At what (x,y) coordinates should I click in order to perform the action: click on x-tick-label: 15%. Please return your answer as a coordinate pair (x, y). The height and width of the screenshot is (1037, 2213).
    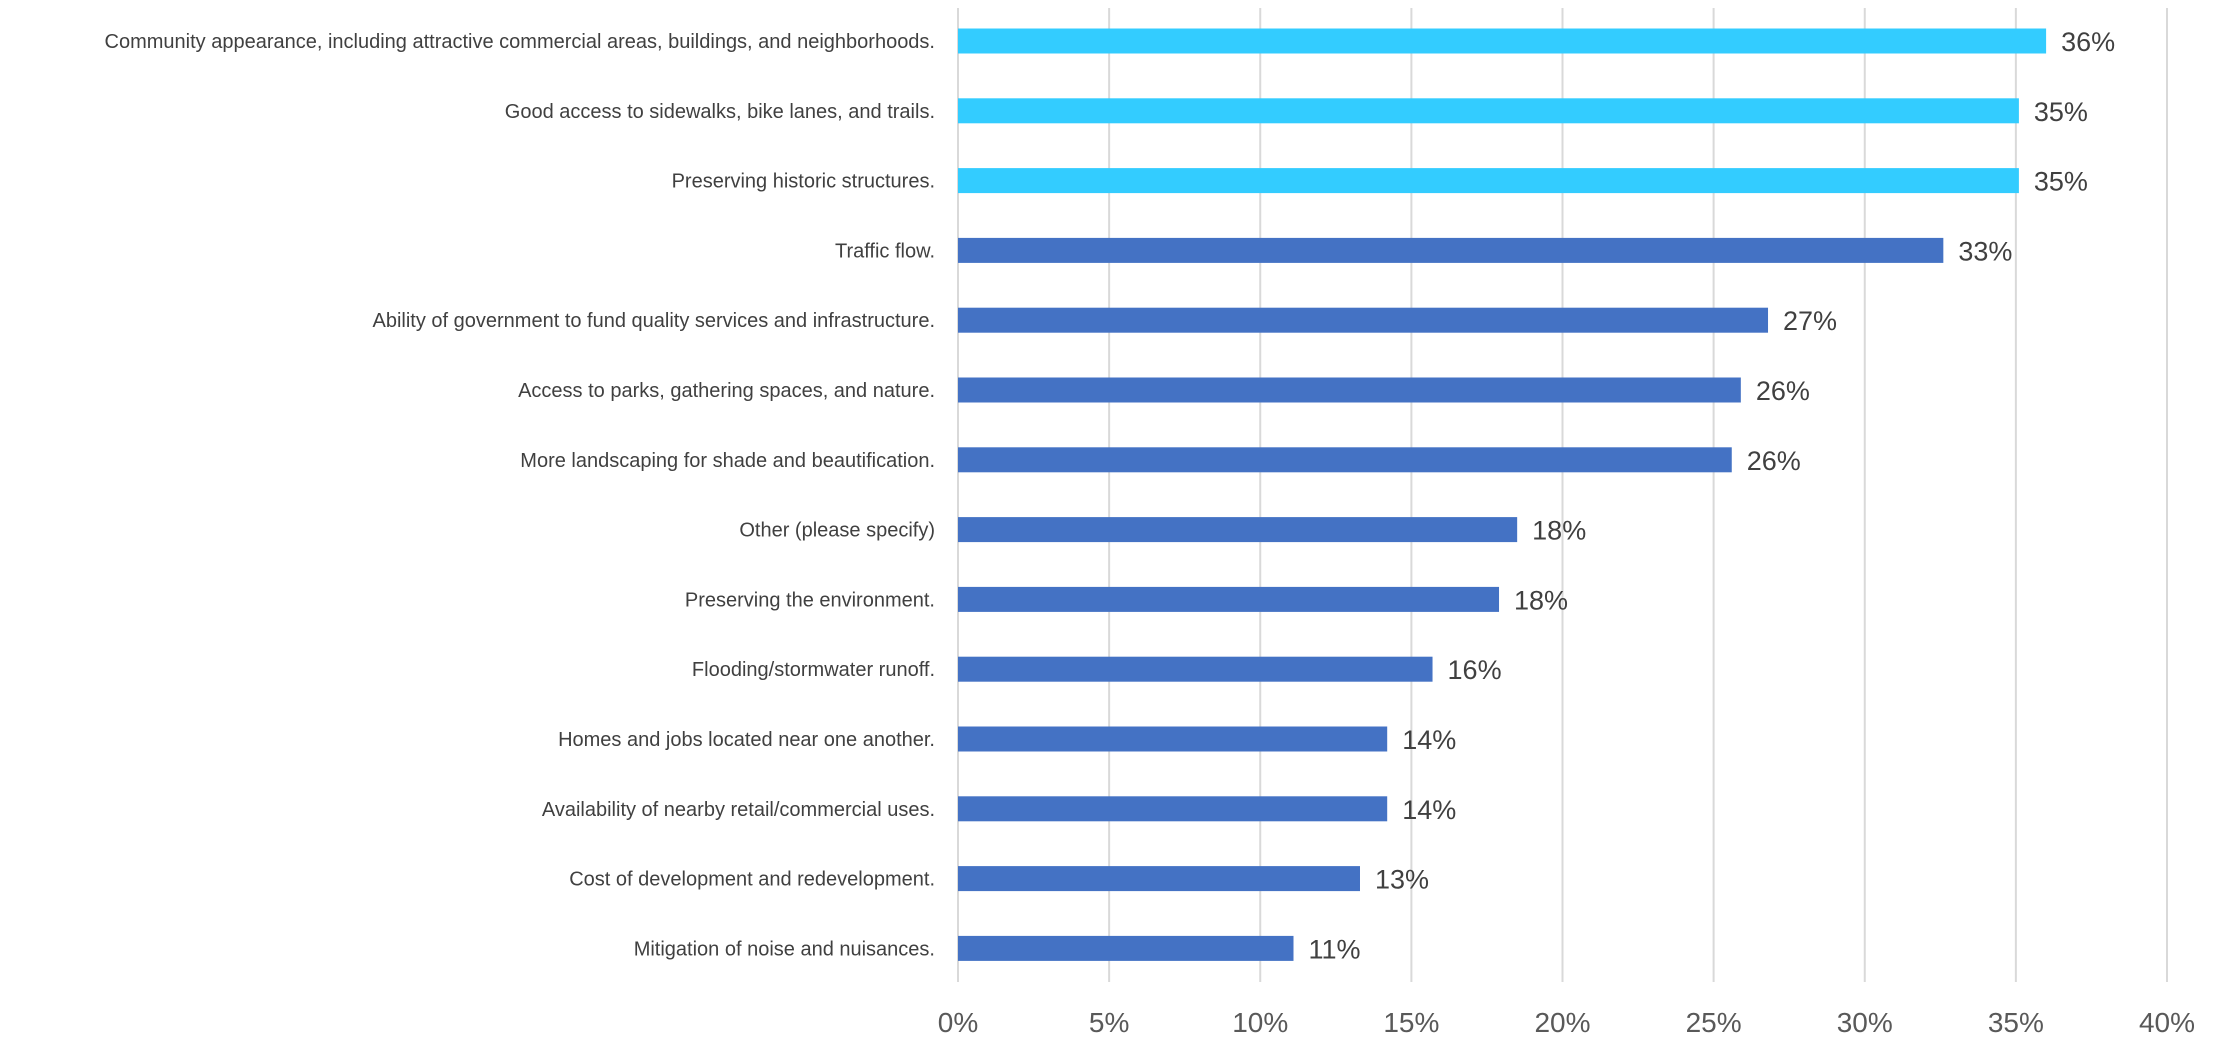
    Looking at the image, I should click on (1411, 1022).